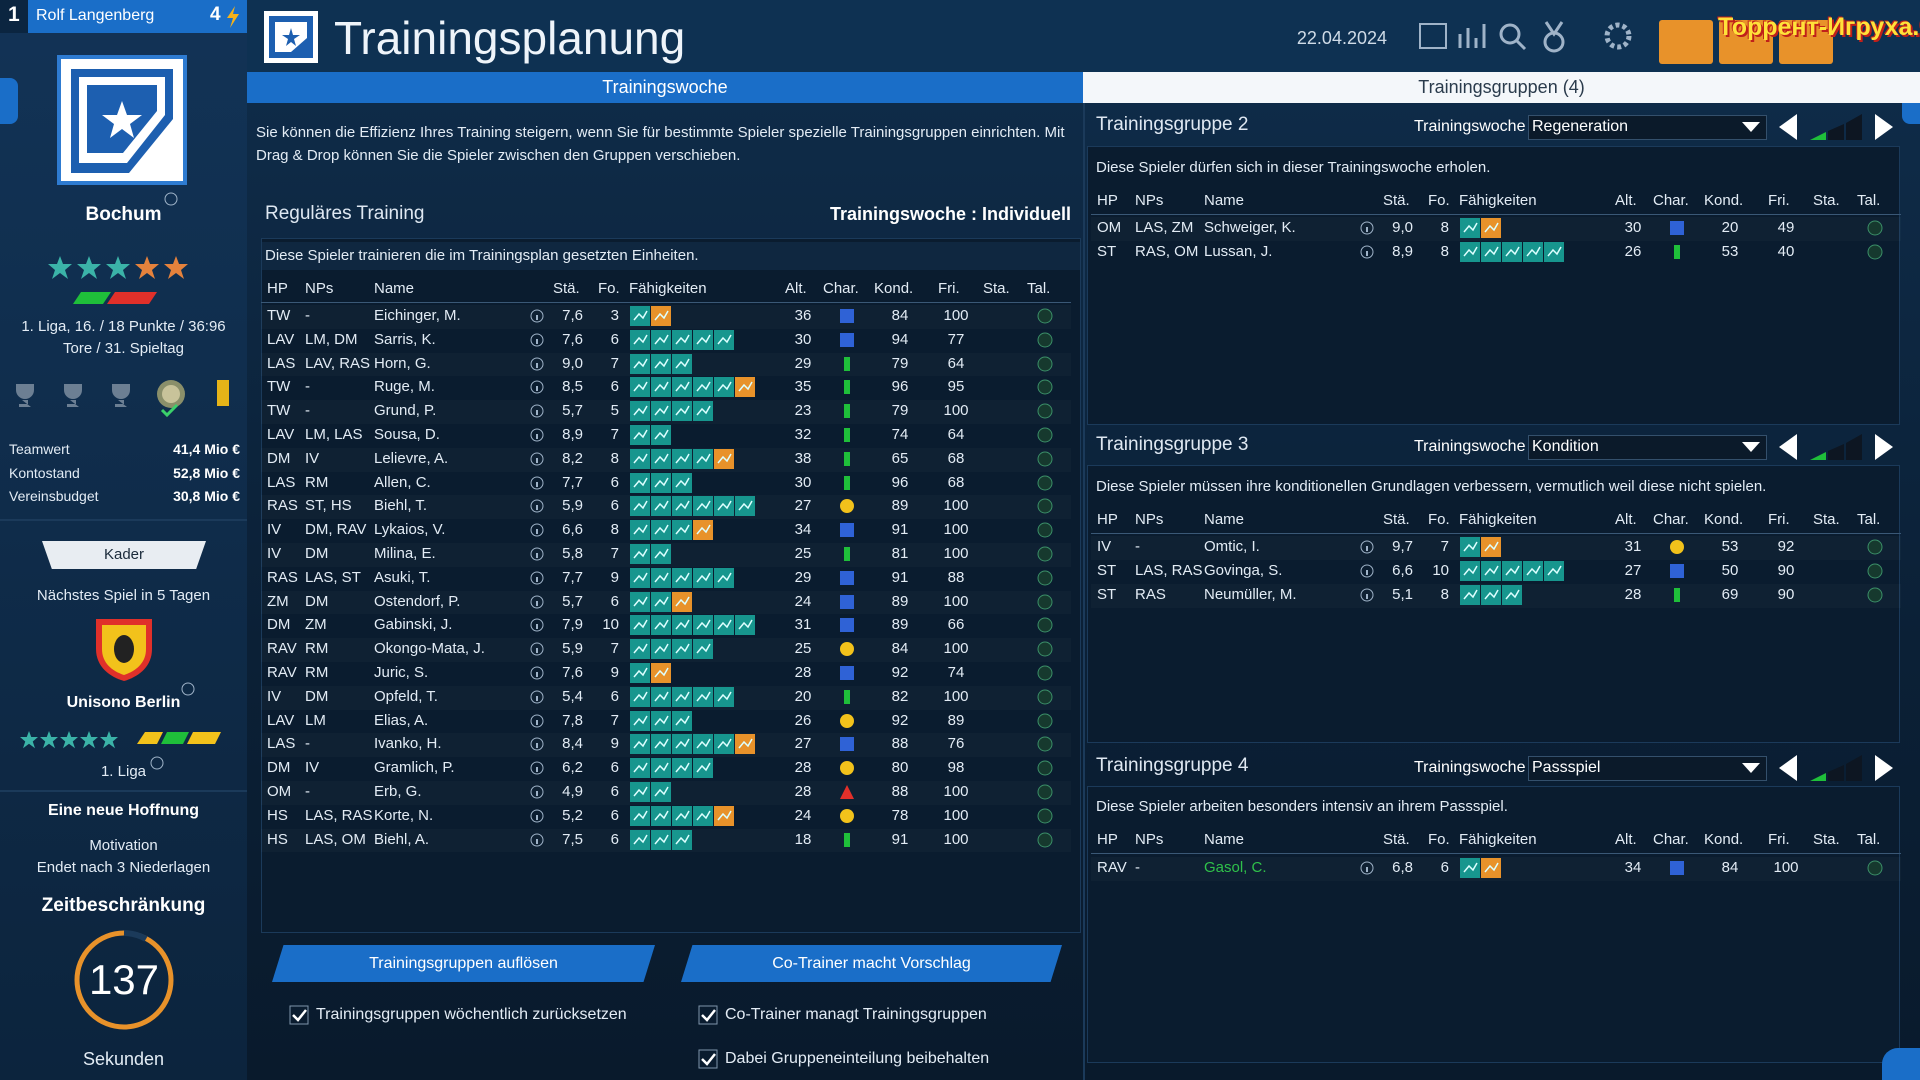 The image size is (1920, 1080). I want to click on age: 34, so click(803, 530).